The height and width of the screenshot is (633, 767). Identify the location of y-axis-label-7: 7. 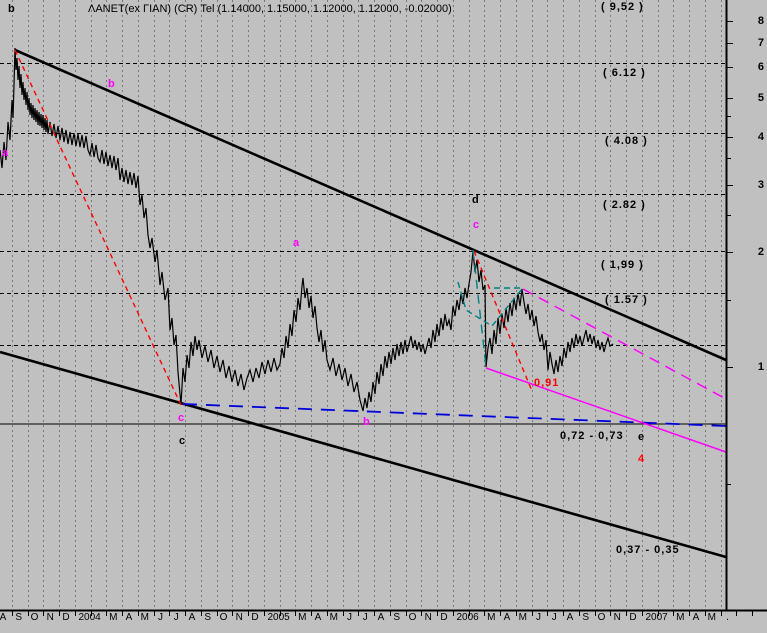
(760, 43).